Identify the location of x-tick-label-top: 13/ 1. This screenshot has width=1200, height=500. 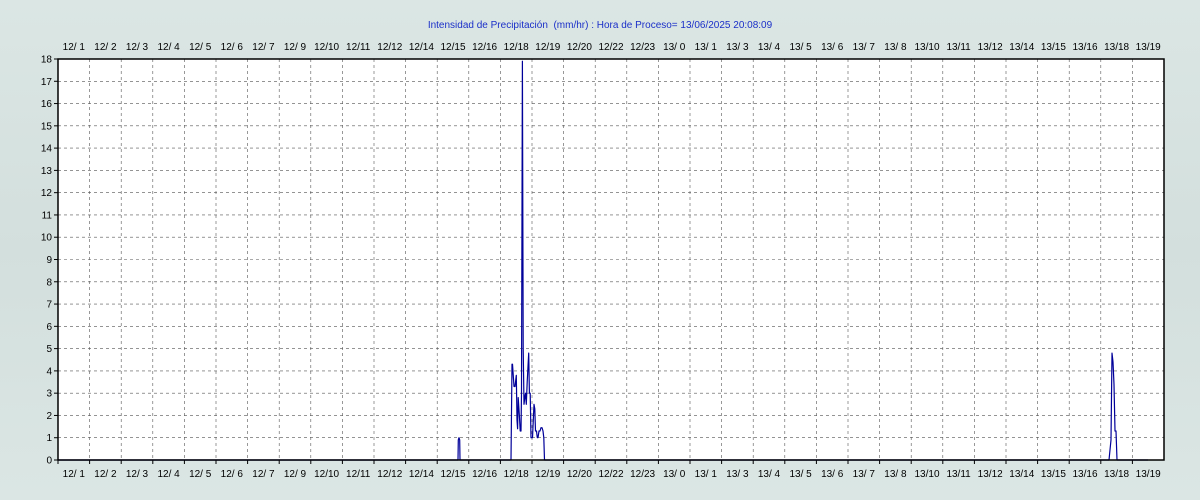
(706, 47).